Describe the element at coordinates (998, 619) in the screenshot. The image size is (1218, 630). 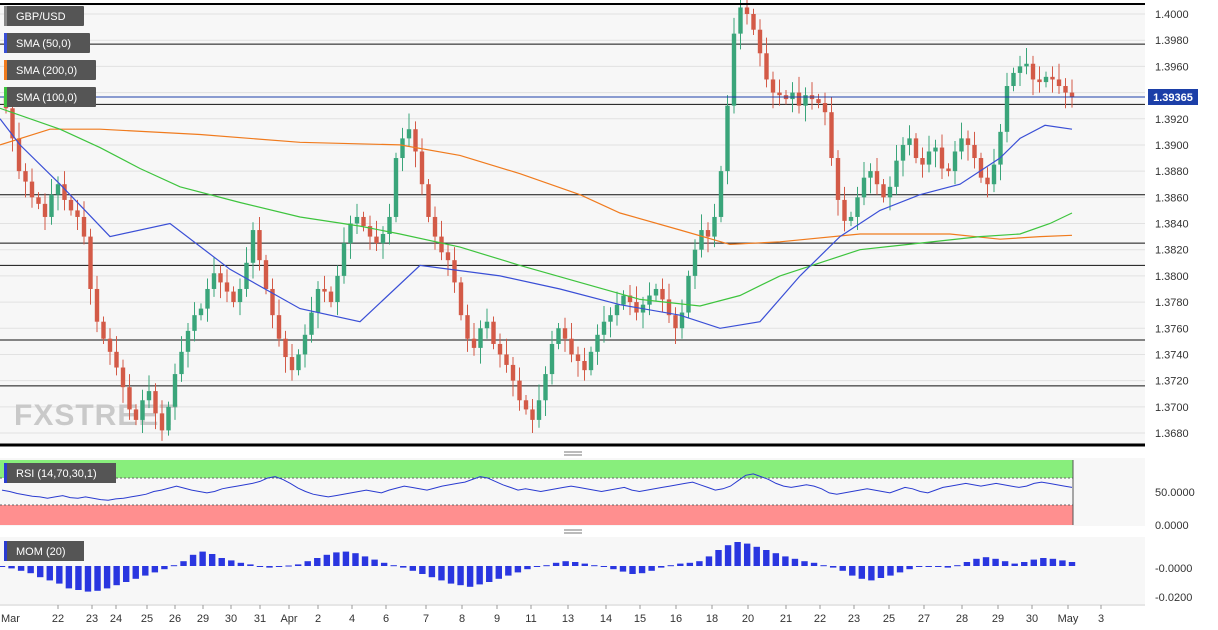
I see `x-tick-29: 29` at that location.